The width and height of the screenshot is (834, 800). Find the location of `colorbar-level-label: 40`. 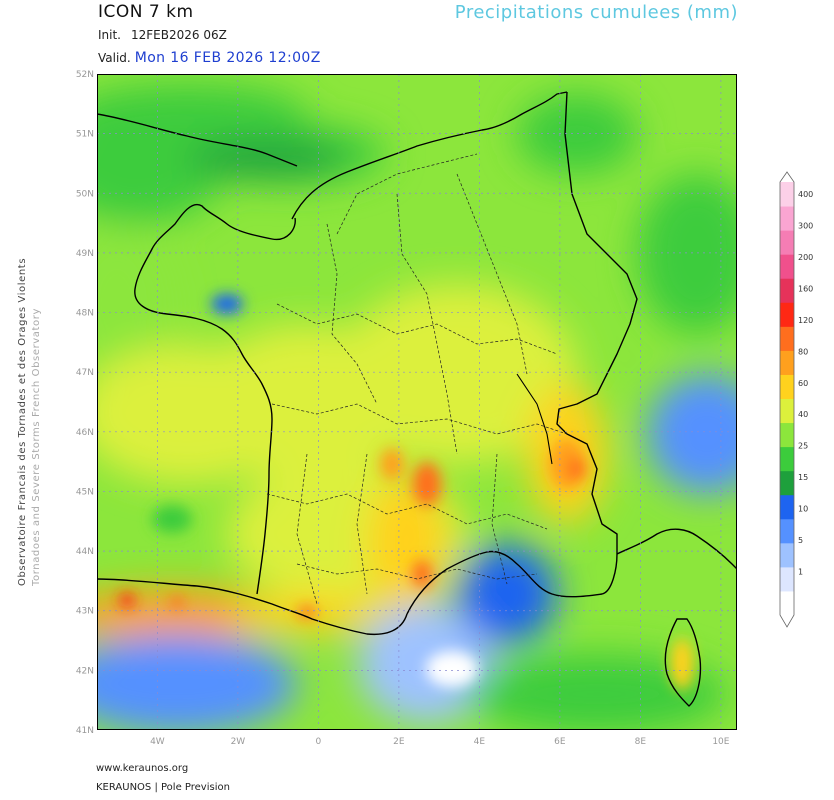

colorbar-level-label: 40 is located at coordinates (803, 414).